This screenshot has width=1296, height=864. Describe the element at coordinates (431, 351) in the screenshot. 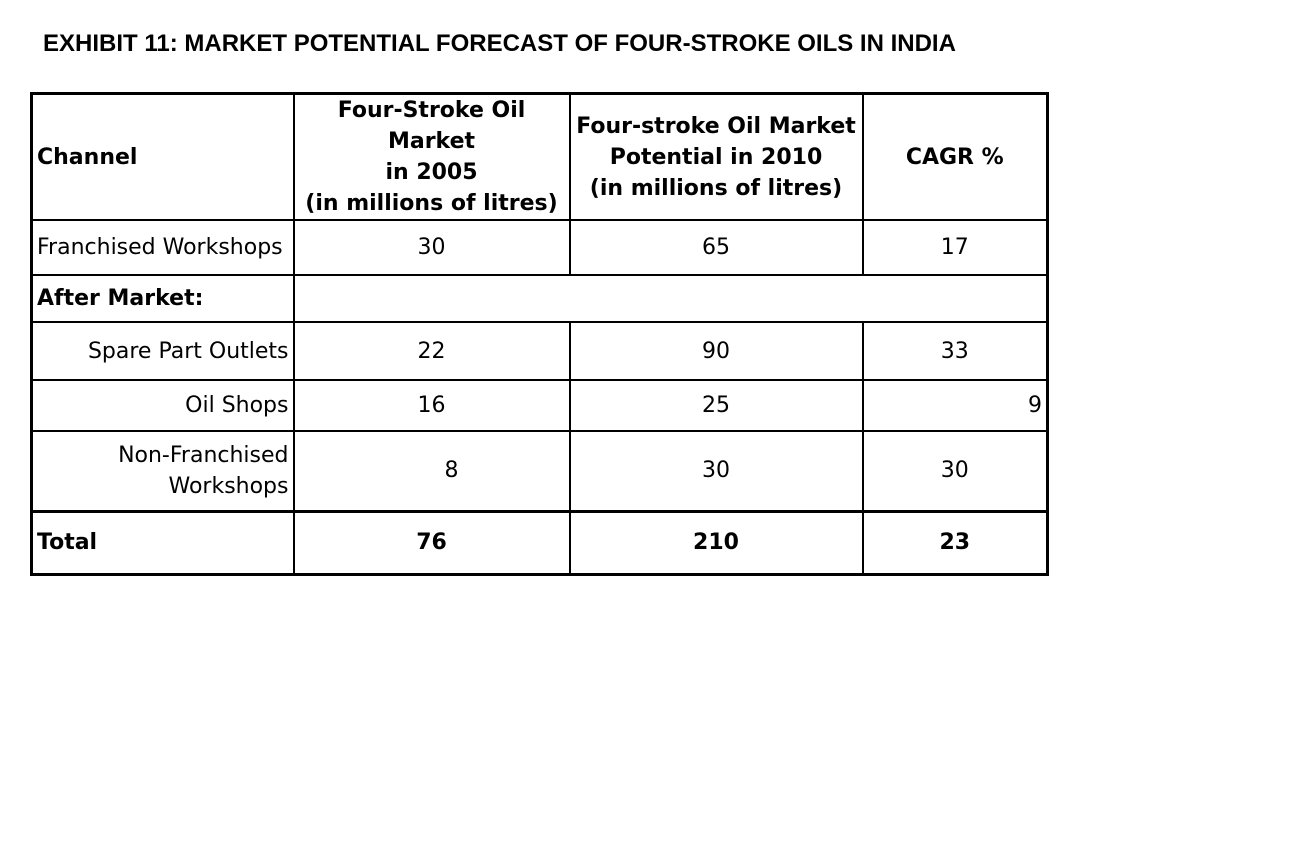

I see `row-market-2005: 22` at that location.